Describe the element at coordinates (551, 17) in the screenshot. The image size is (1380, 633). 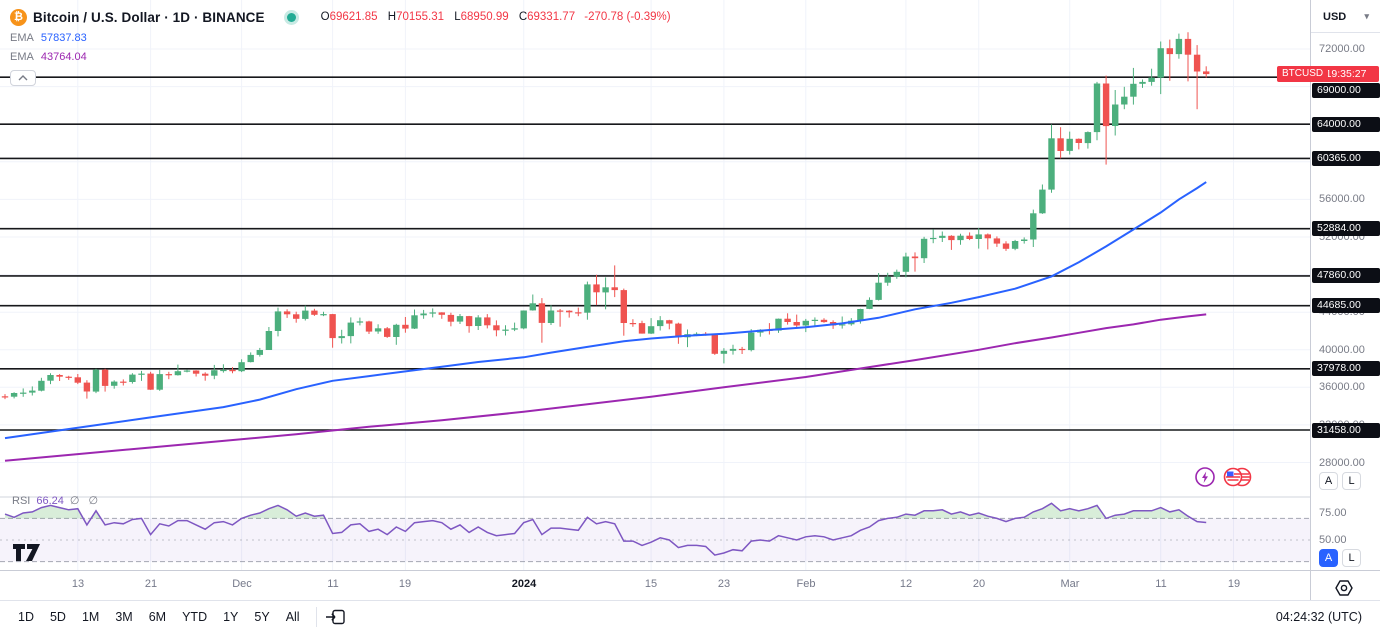
I see `close-value: 69331.77` at that location.